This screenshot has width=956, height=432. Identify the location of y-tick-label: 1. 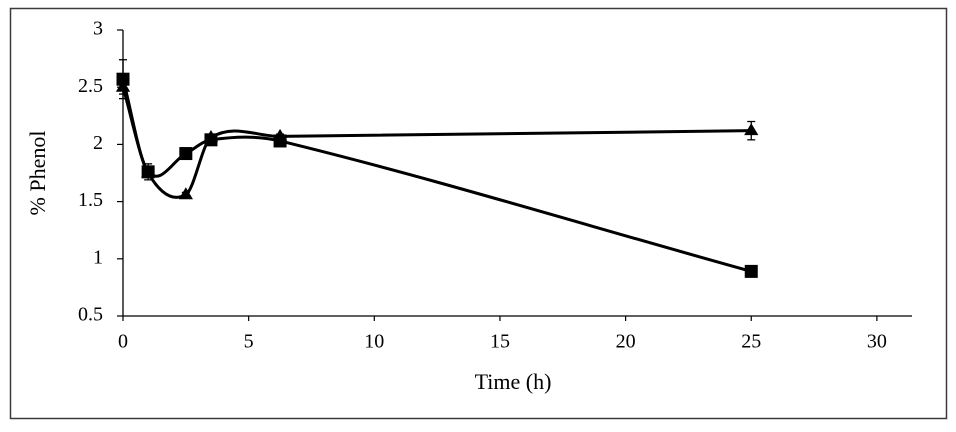
(98, 257).